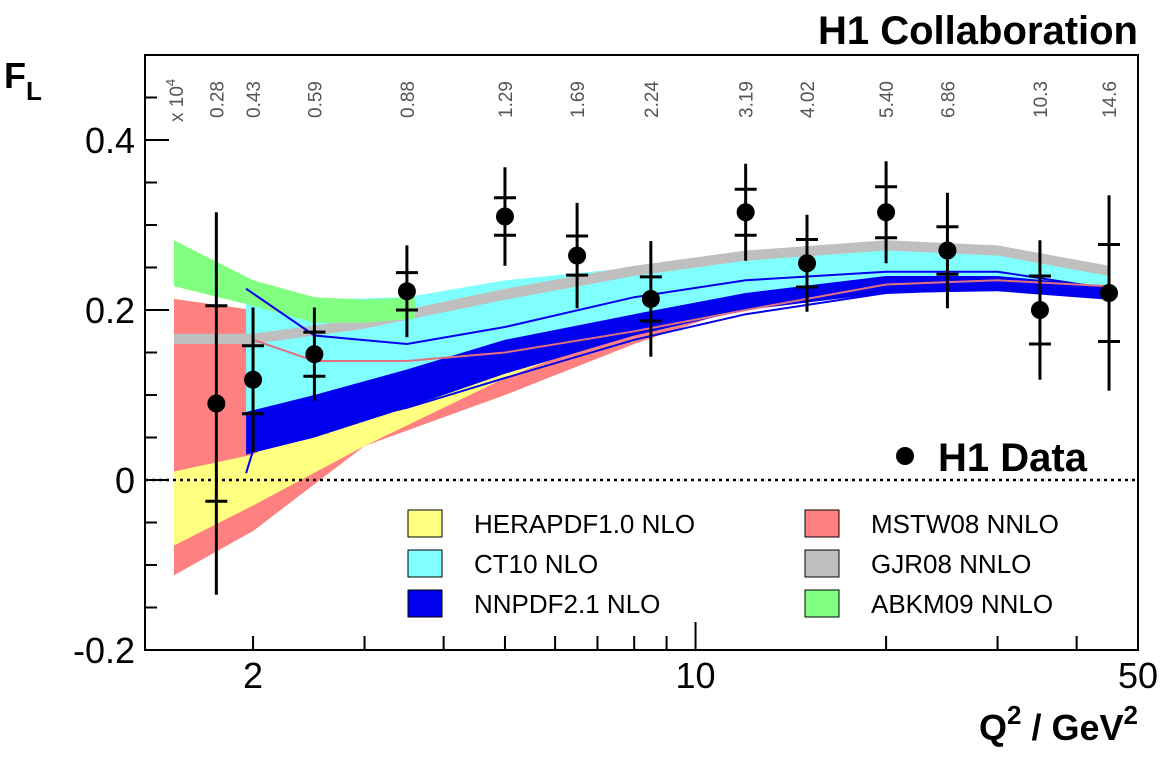 This screenshot has width=1160, height=760. What do you see at coordinates (696, 675) in the screenshot?
I see `x-tick-label: 10` at bounding box center [696, 675].